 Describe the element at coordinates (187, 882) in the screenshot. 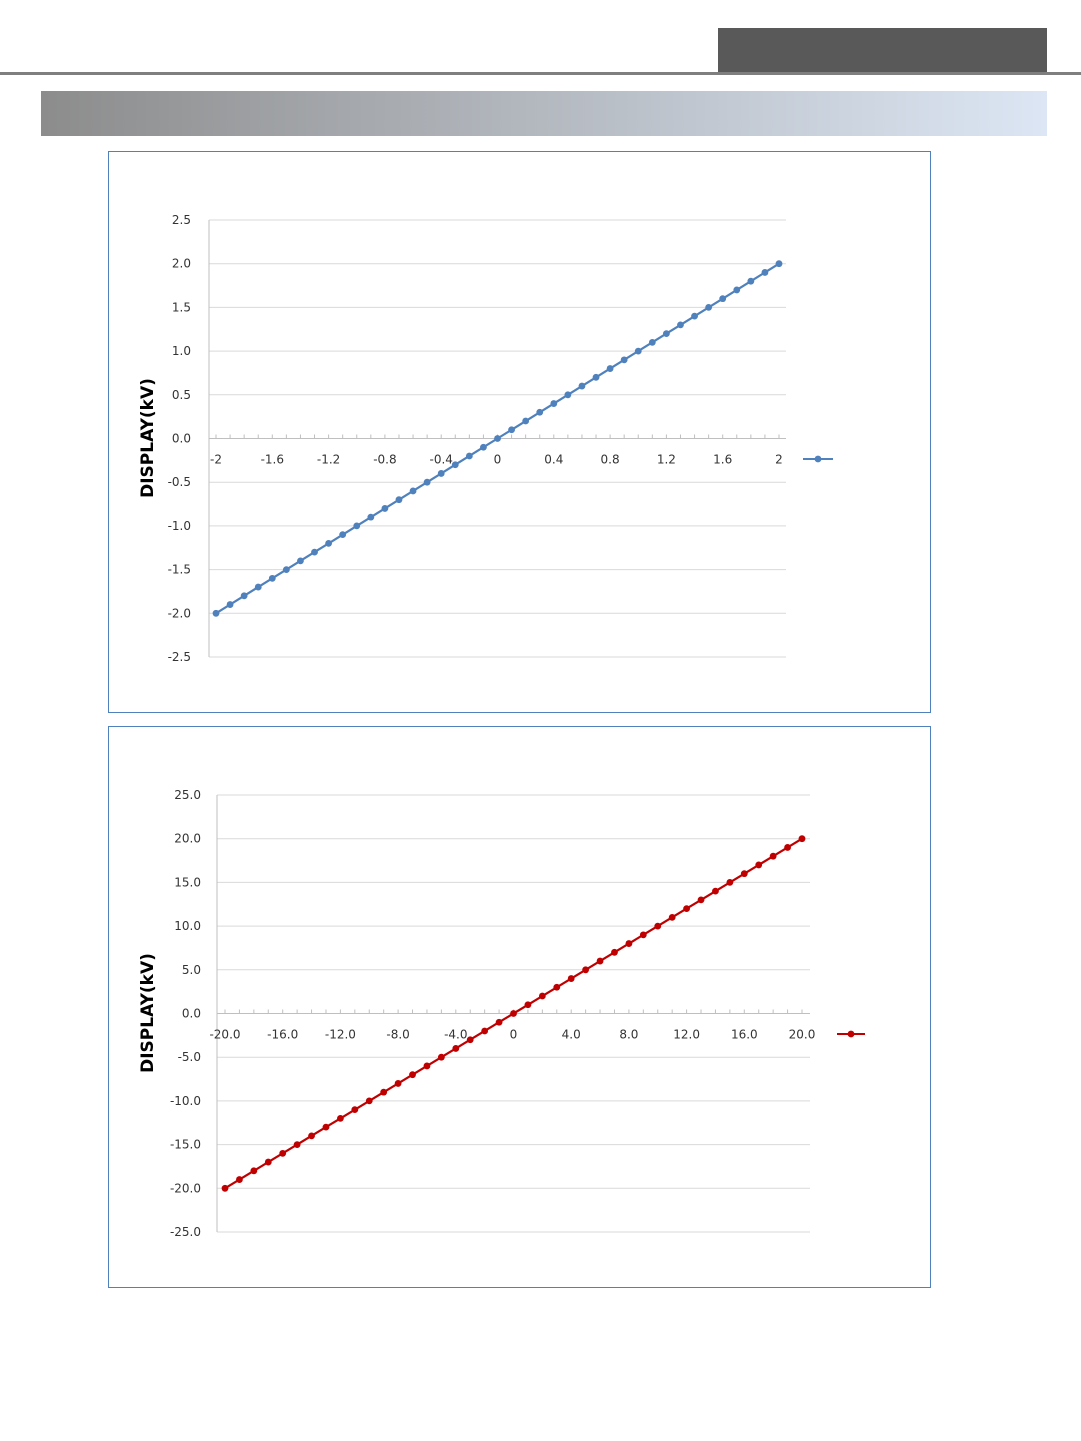

I see `y-tick-label: 15.0` at that location.